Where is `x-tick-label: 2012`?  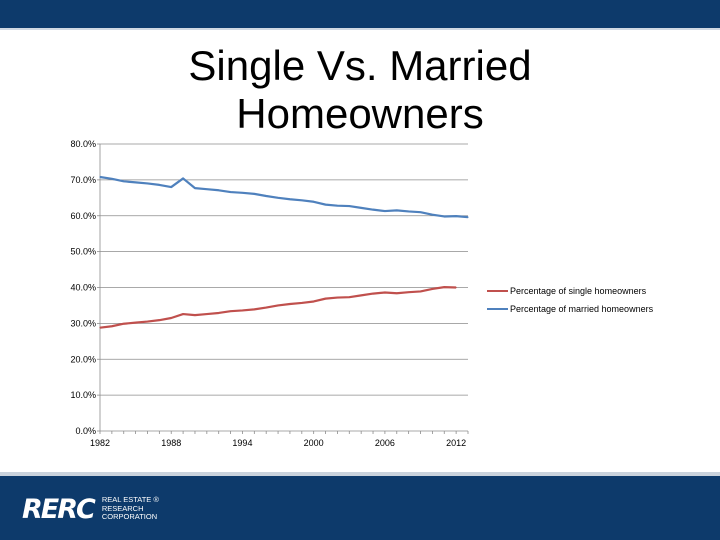 x-tick-label: 2012 is located at coordinates (456, 443).